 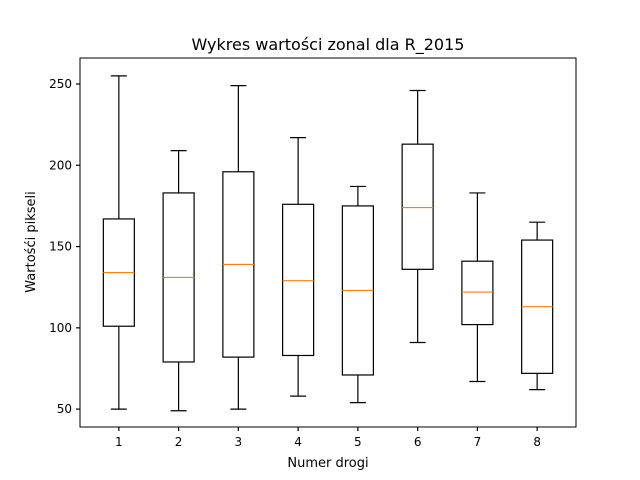 I want to click on y-tick-label: 100, so click(x=60, y=328).